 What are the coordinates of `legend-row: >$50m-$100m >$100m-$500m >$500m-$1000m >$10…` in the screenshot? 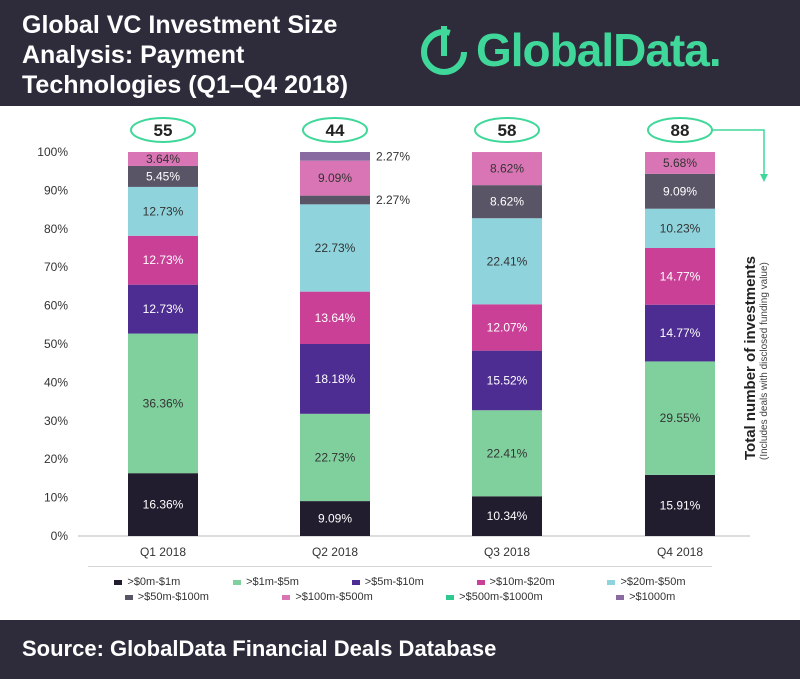 It's located at (400, 597).